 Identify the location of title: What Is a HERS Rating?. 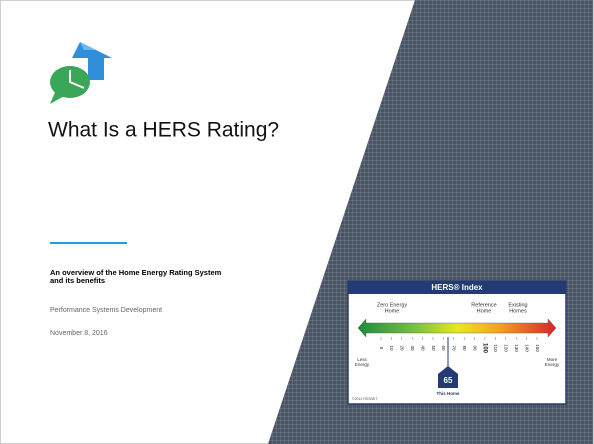
(163, 130).